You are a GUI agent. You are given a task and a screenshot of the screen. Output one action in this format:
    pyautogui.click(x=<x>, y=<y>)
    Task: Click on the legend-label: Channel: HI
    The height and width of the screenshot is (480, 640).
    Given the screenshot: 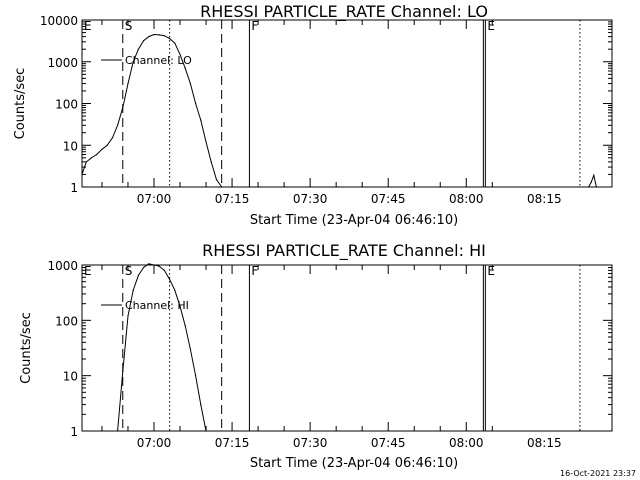 What is the action you would take?
    pyautogui.click(x=157, y=305)
    